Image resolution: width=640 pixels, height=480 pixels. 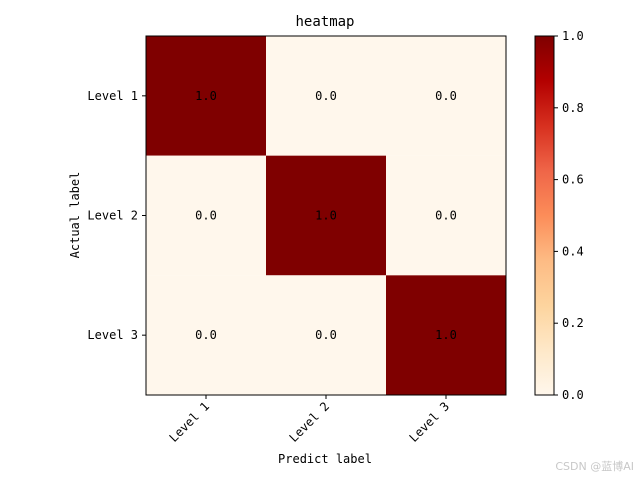 I want to click on colorbar-tick-label: 0.6, so click(x=573, y=180).